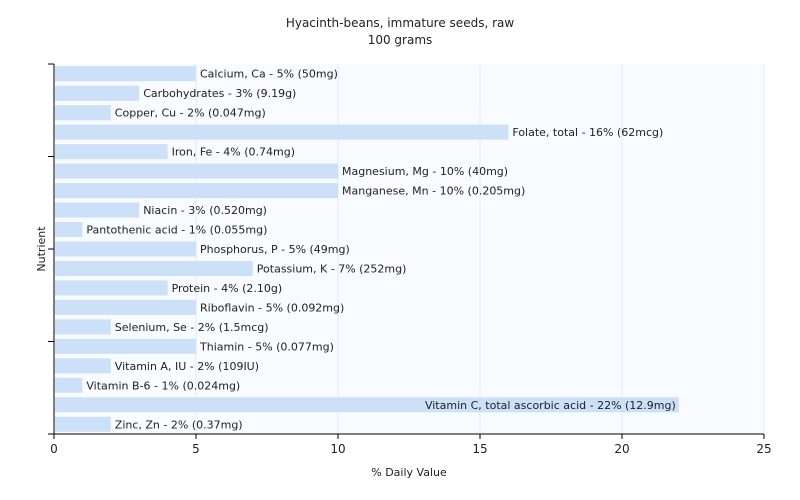 This screenshot has height=500, width=800. Describe the element at coordinates (337, 449) in the screenshot. I see `x-tick-label: 10` at that location.